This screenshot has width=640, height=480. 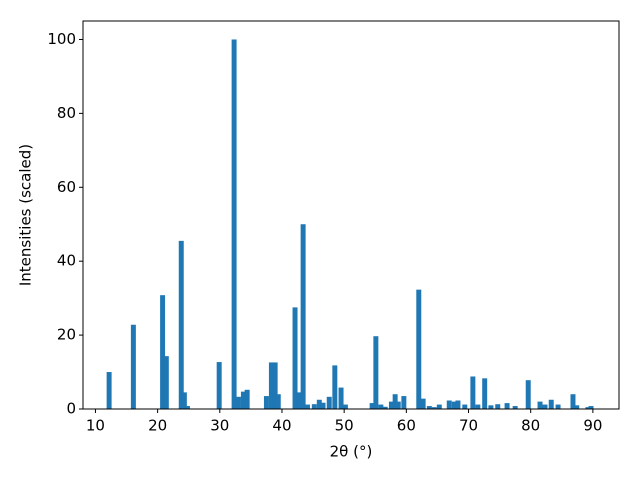 I want to click on x-tick-label: 90, so click(x=592, y=426).